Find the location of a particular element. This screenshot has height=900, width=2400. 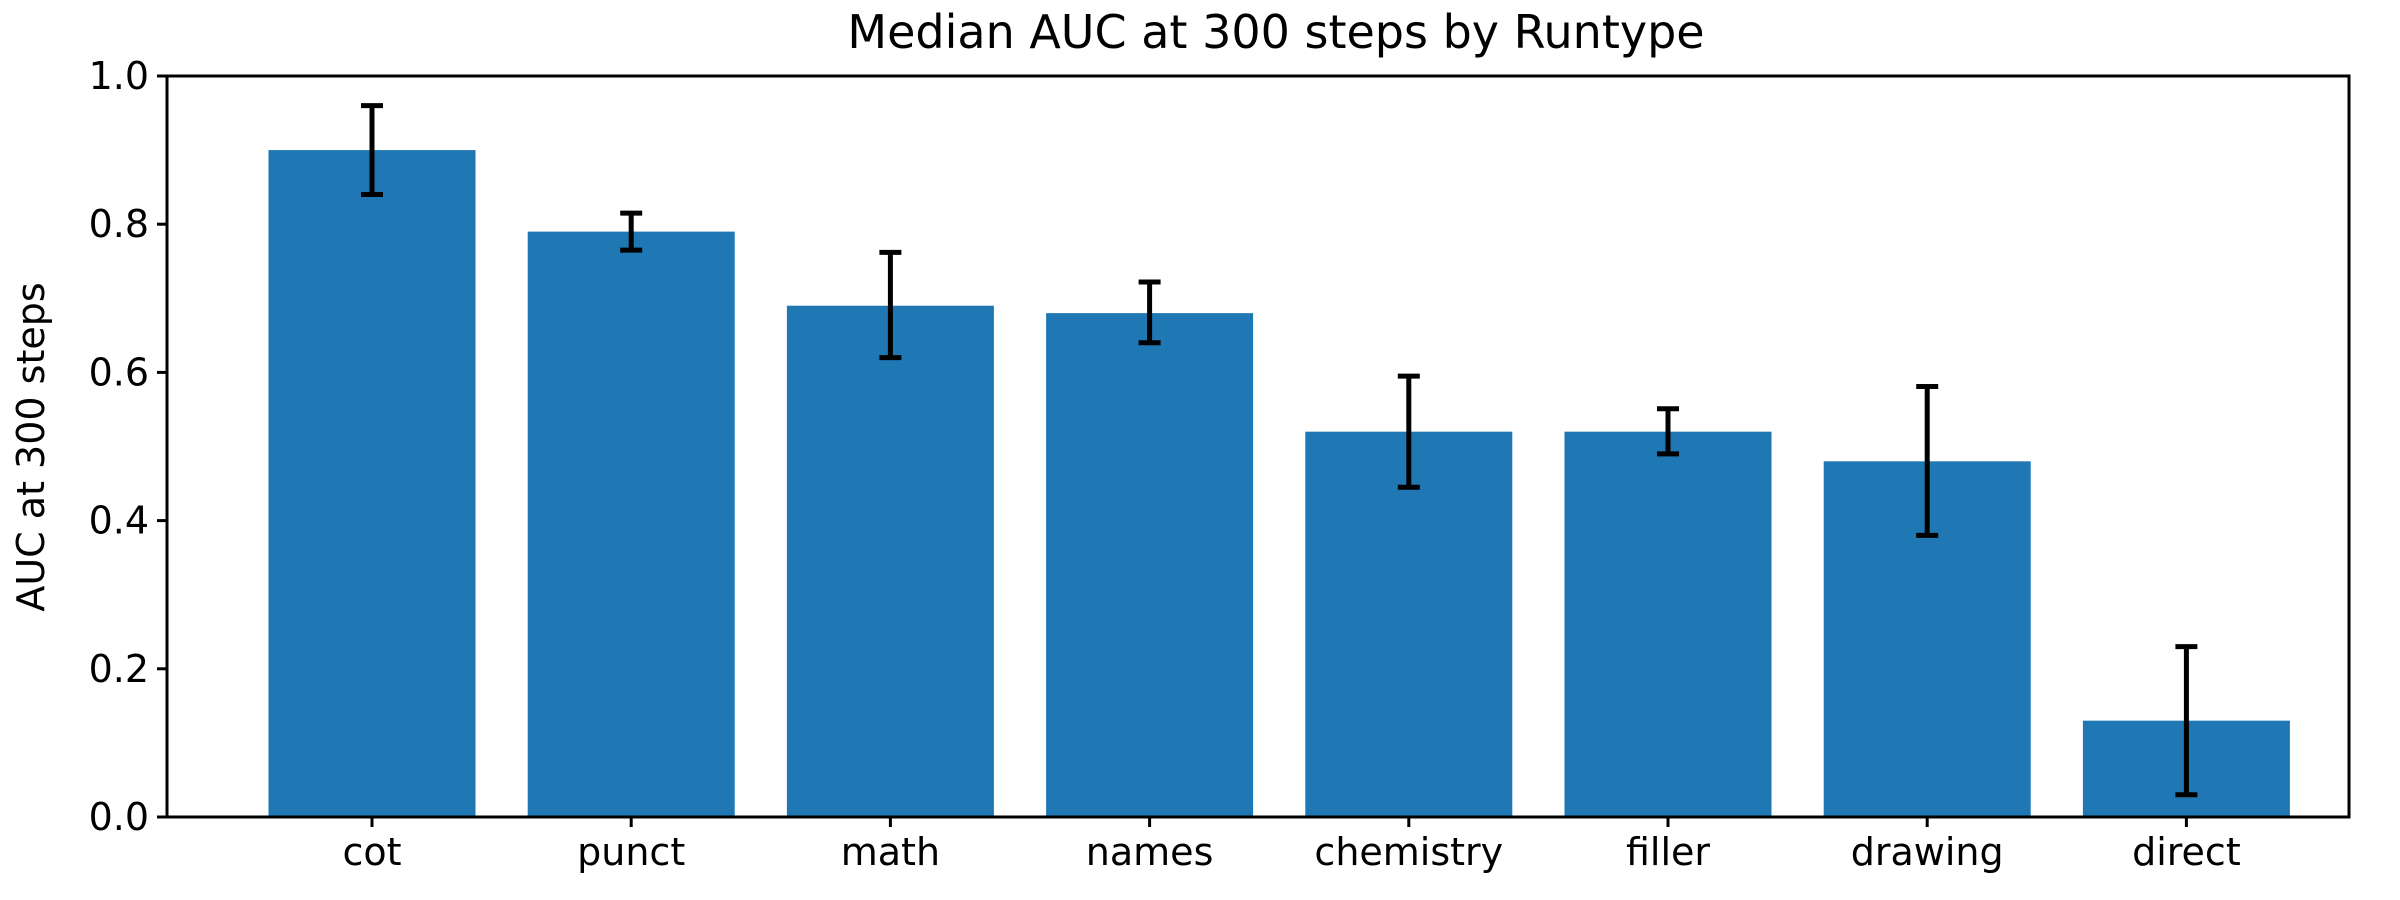

x-tick-label-punct: punct is located at coordinates (631, 852).